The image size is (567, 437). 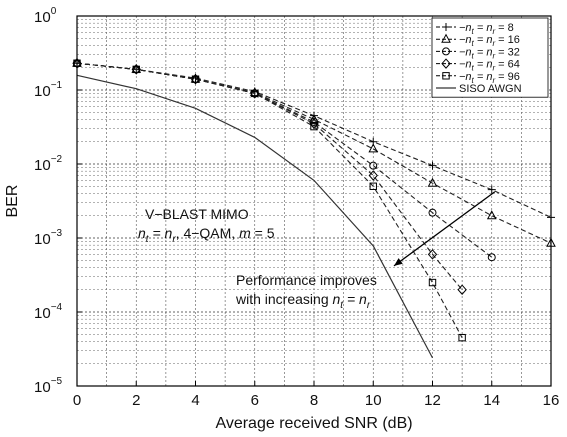 I want to click on legend-label: −nt = nr = 8, so click(x=486, y=29).